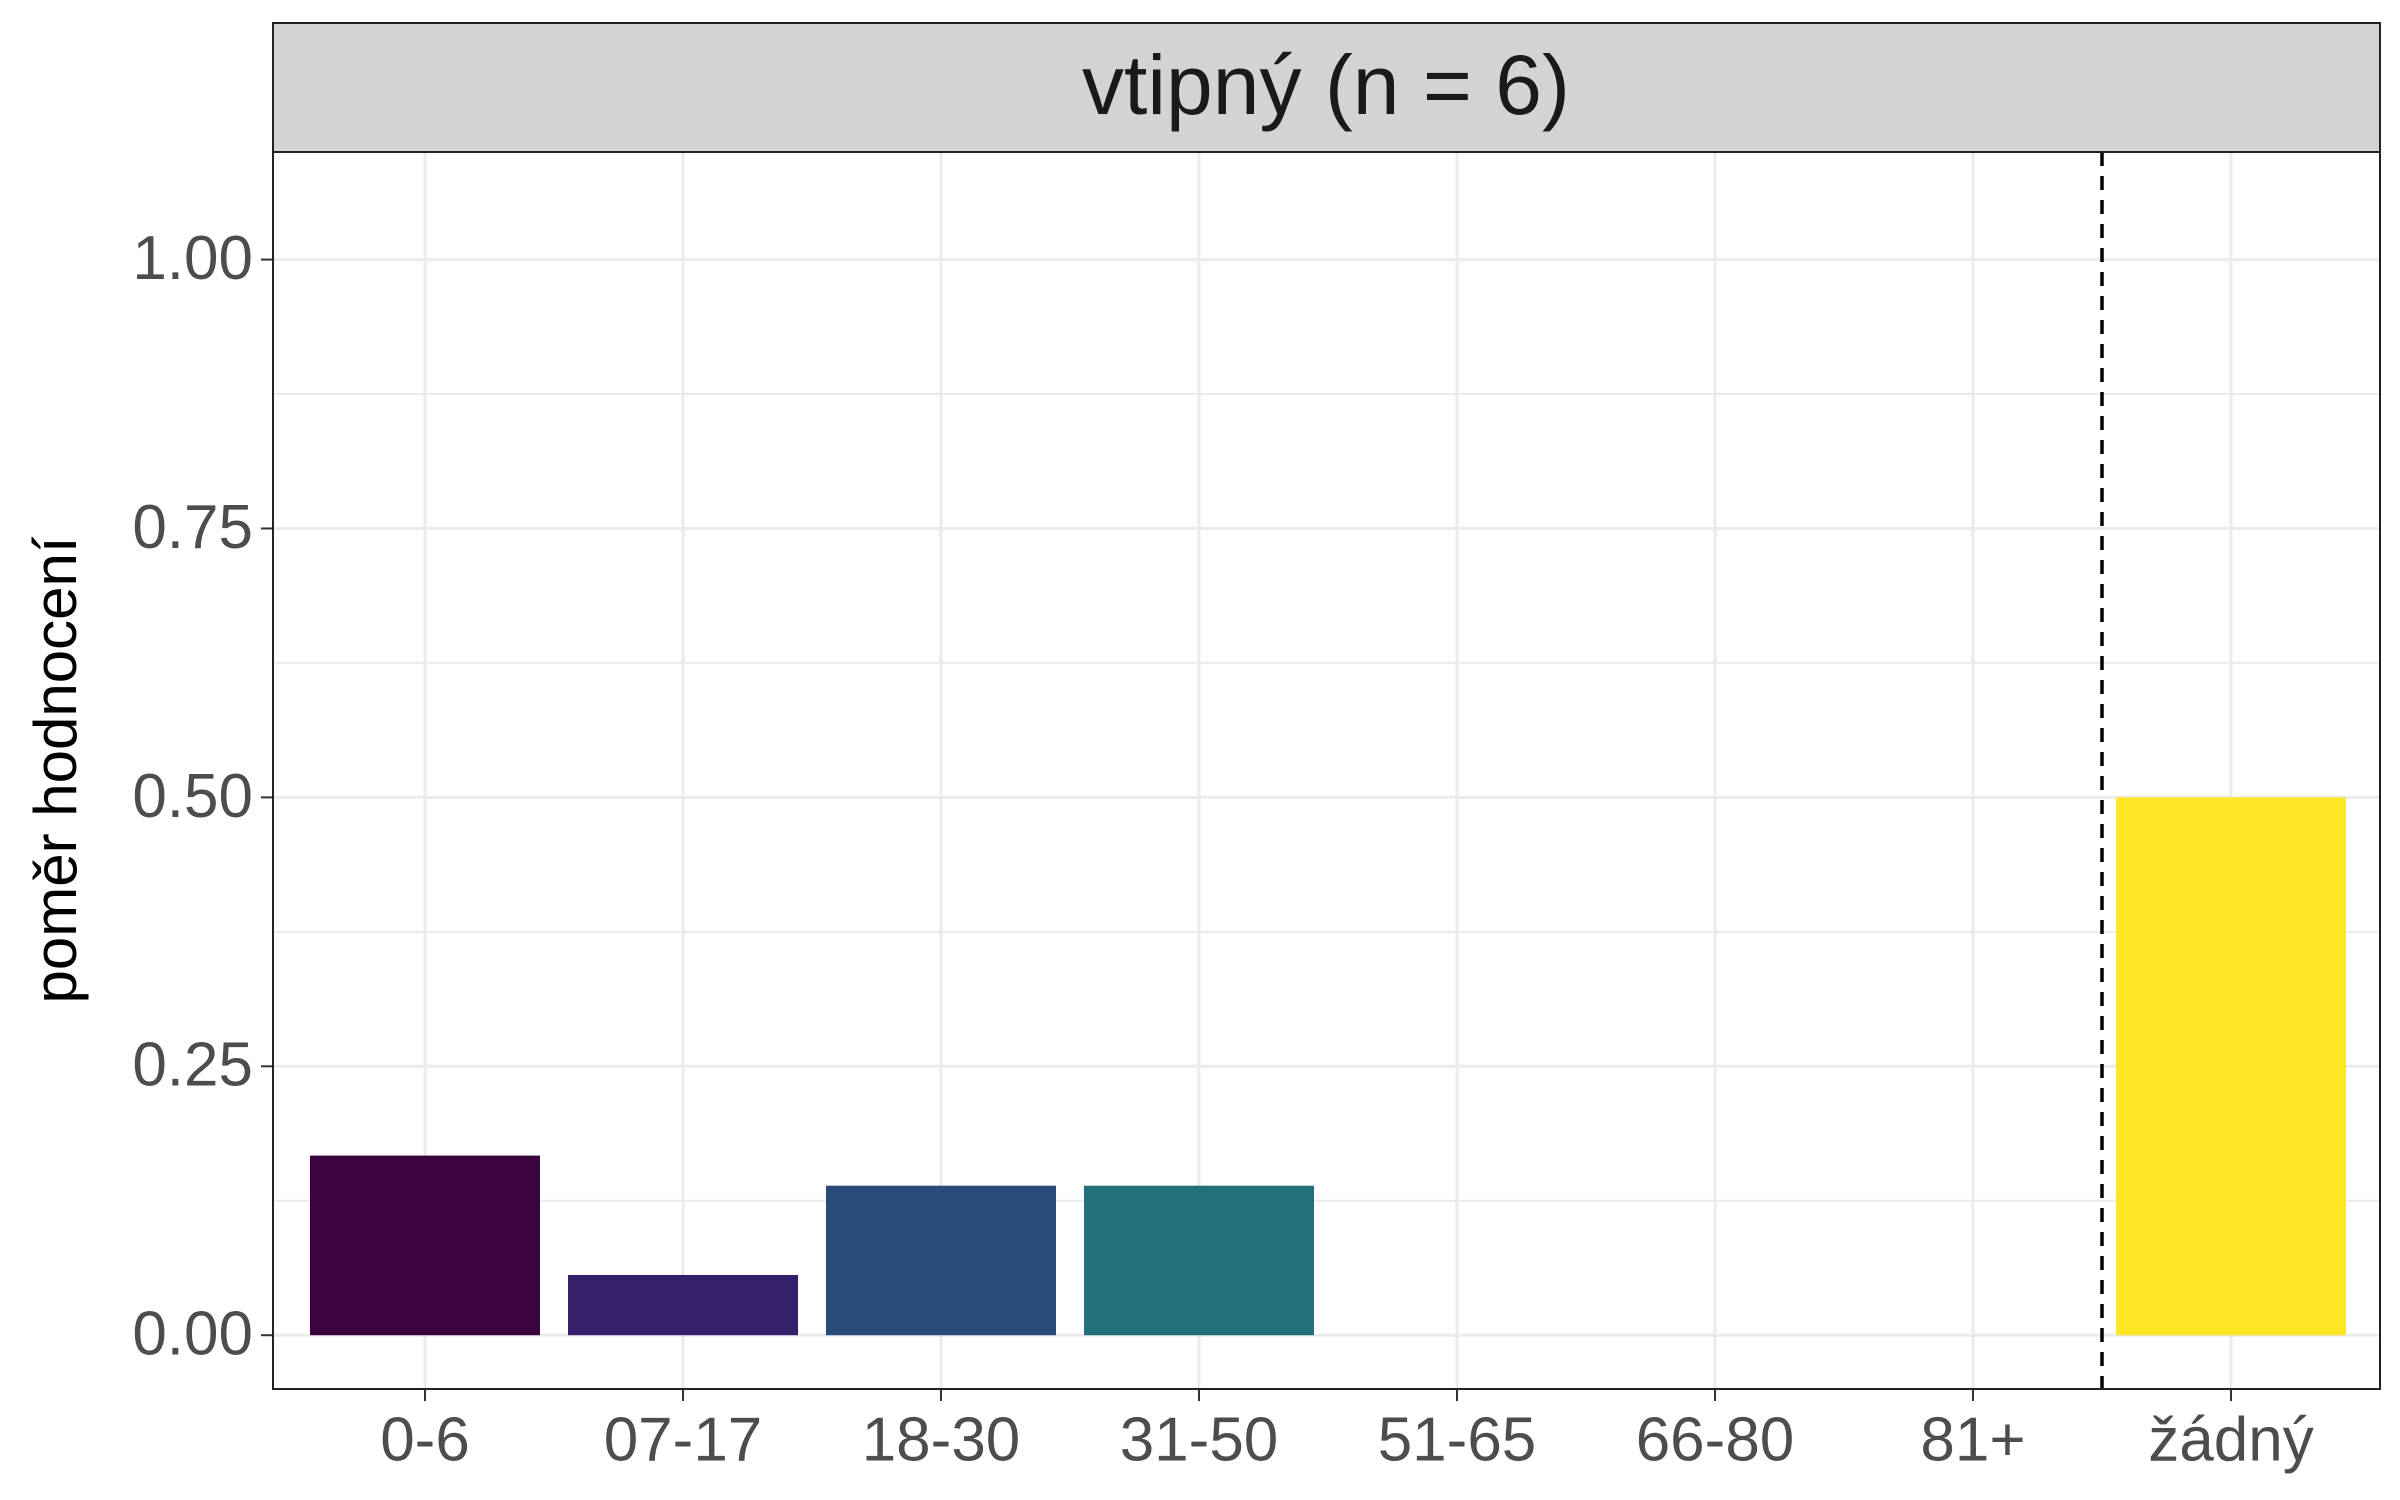 This screenshot has height=1500, width=2400. Describe the element at coordinates (425, 1439) in the screenshot. I see `x-tick-label: 0-6` at that location.